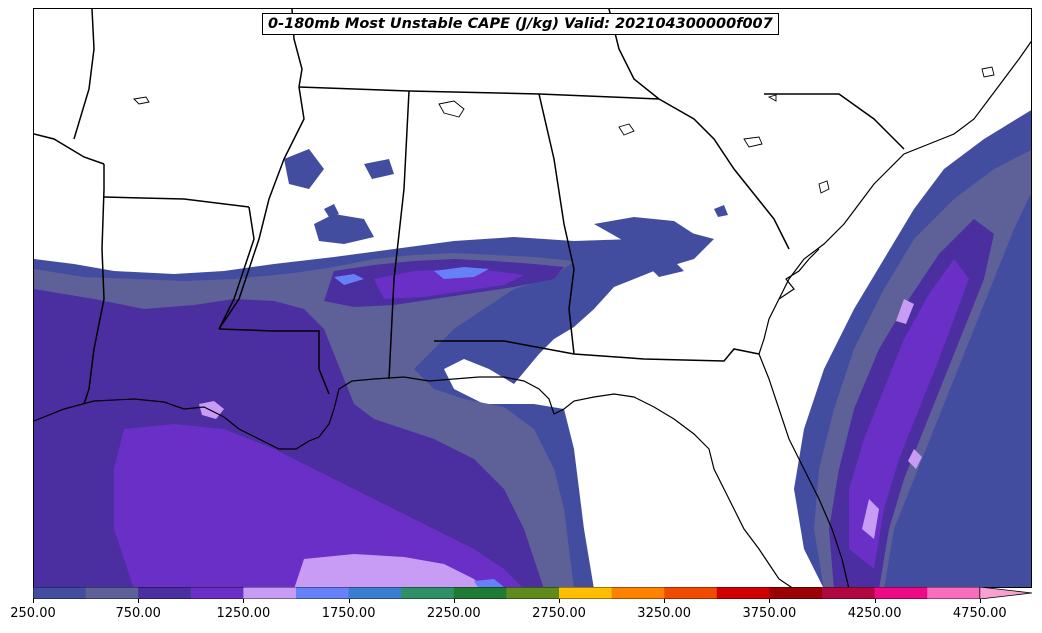 This screenshot has width=1042, height=633. Describe the element at coordinates (84, 74) in the screenshot. I see `tx-west-border` at that location.